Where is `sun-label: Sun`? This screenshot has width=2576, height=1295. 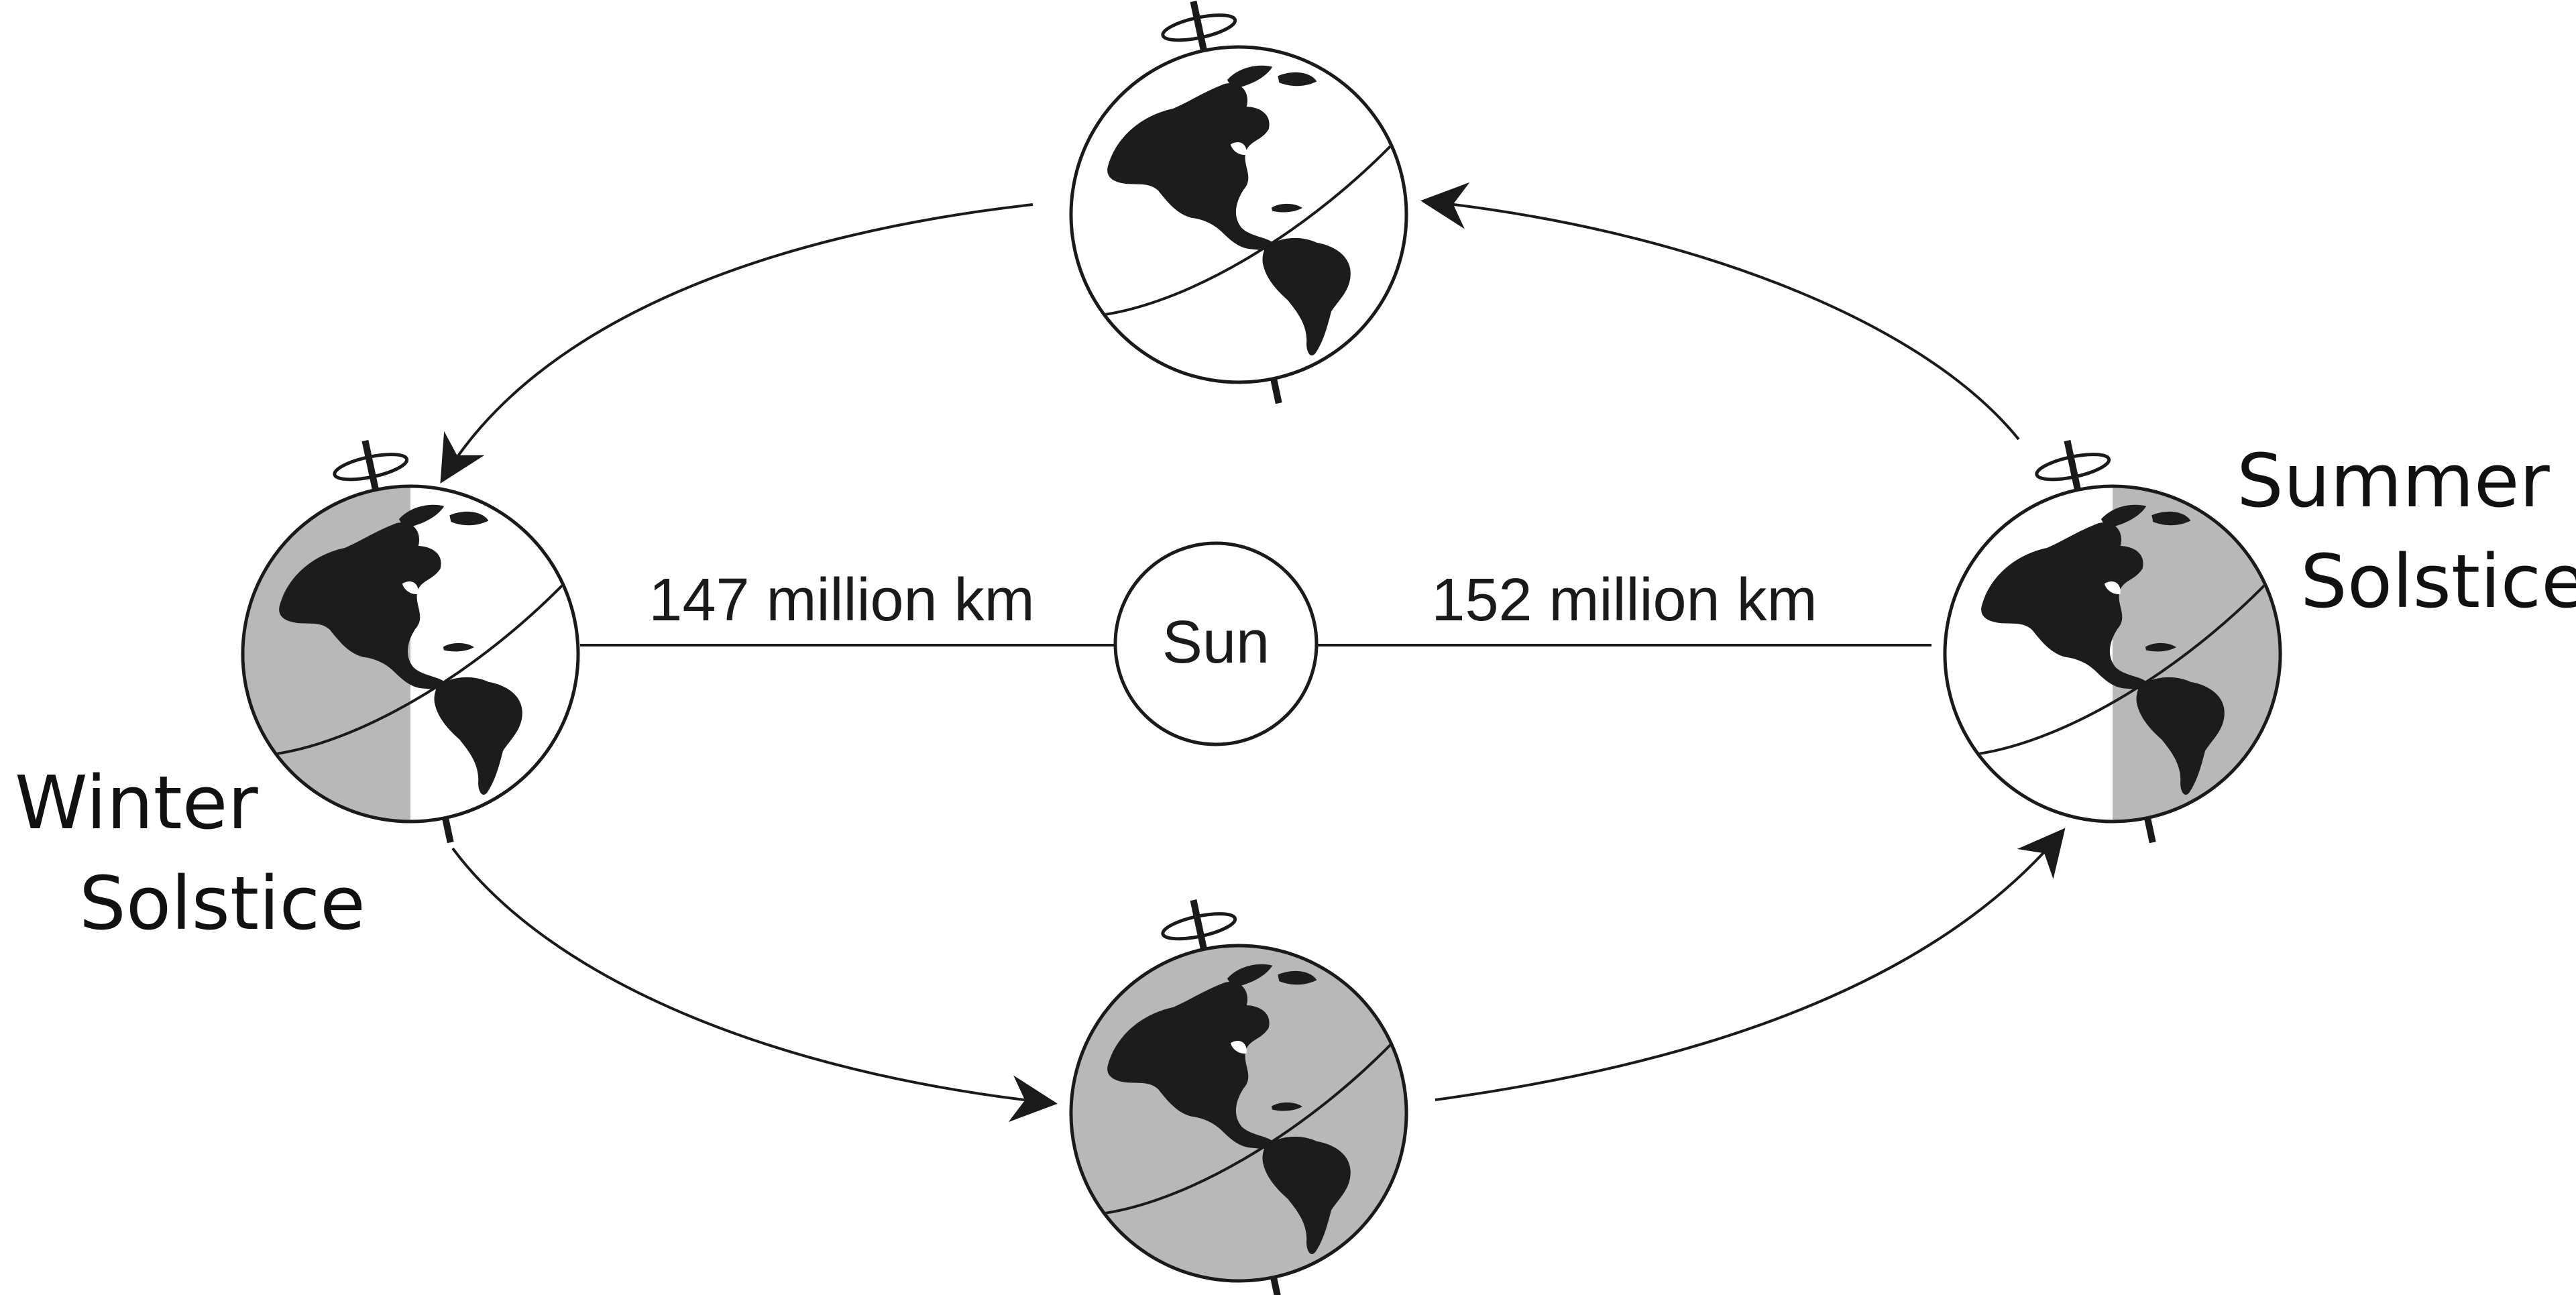
sun-label: Sun is located at coordinates (1216, 643).